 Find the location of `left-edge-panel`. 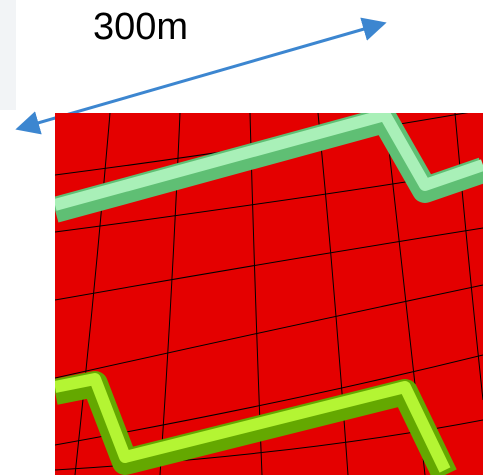

left-edge-panel is located at coordinates (8, 55).